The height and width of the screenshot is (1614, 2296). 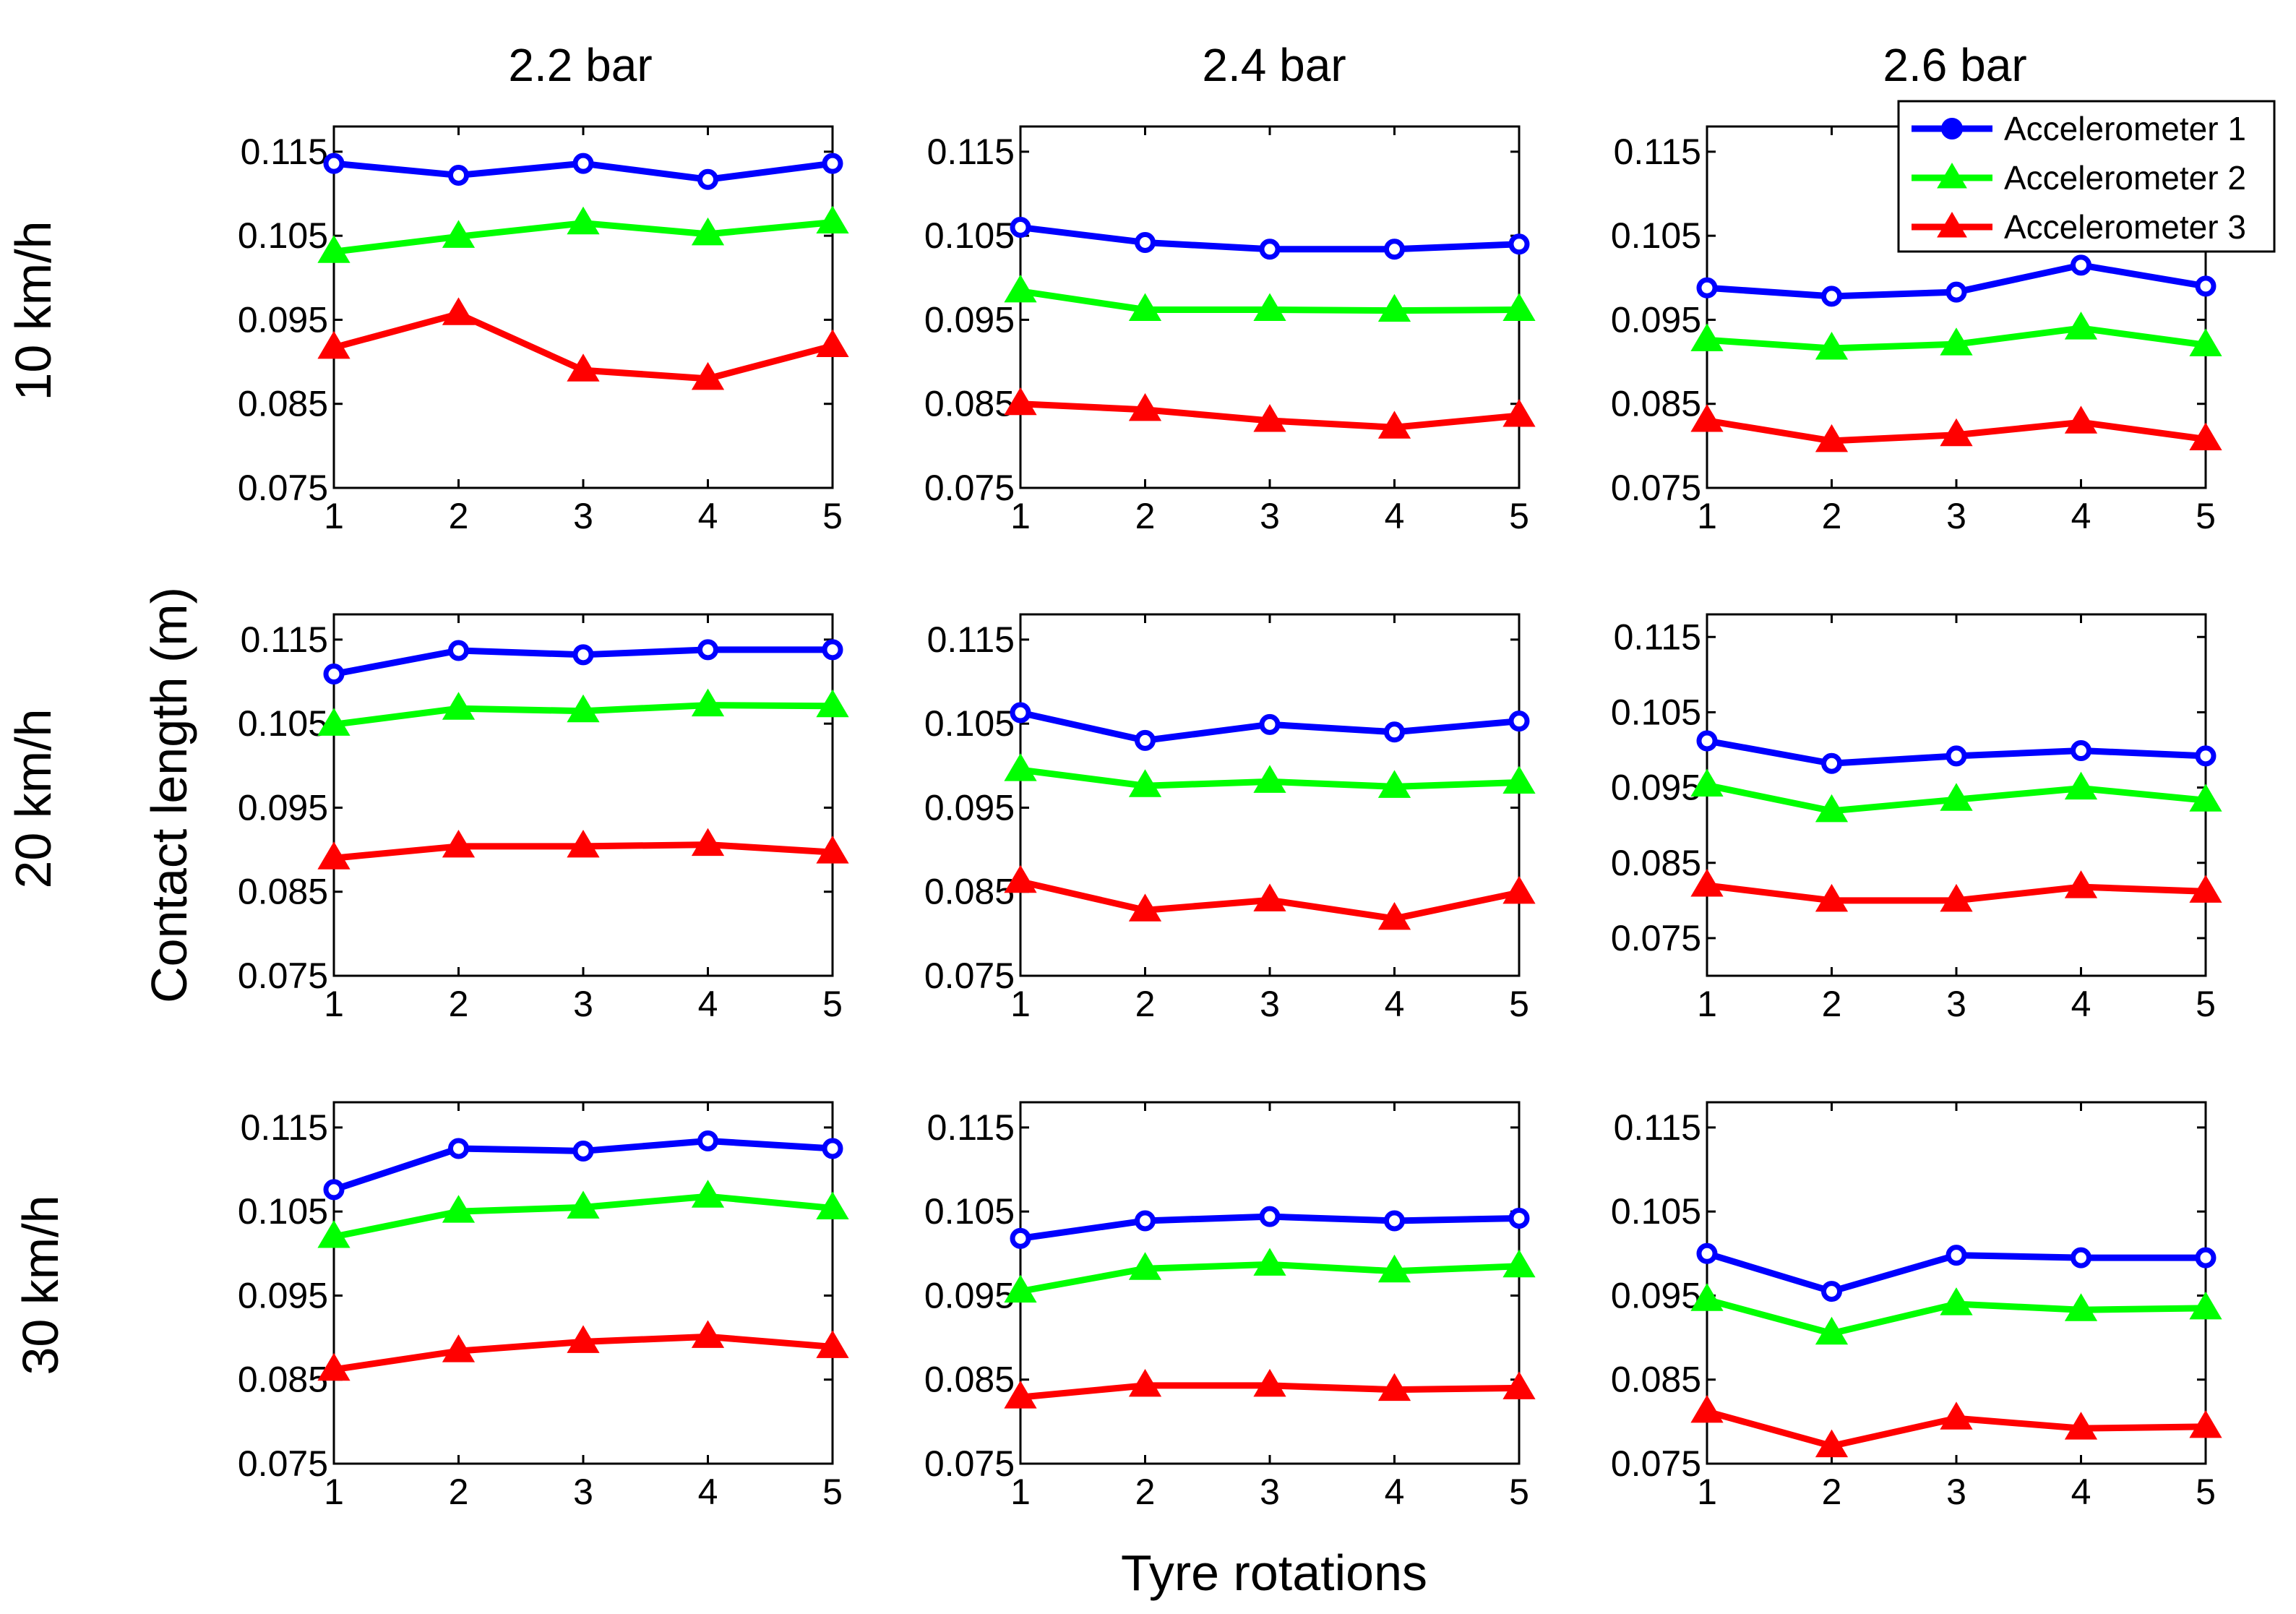 I want to click on panel-30-km-h-2-6-bar: 0.075 0.085 0.095 0.105 0.115 1 2 3 4 5, so click(x=1917, y=1306).